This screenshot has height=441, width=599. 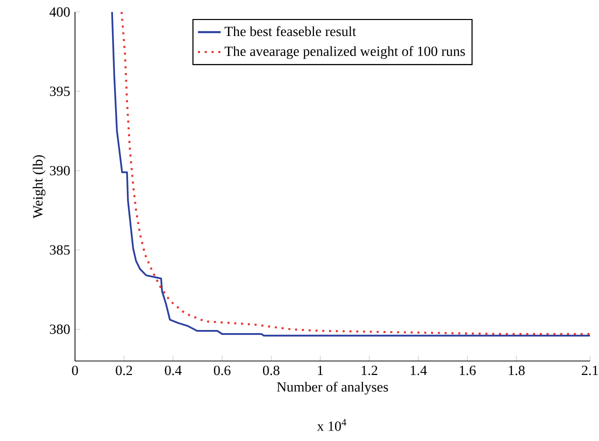 I want to click on text: x 10$^{4}$, so click(x=331, y=425).